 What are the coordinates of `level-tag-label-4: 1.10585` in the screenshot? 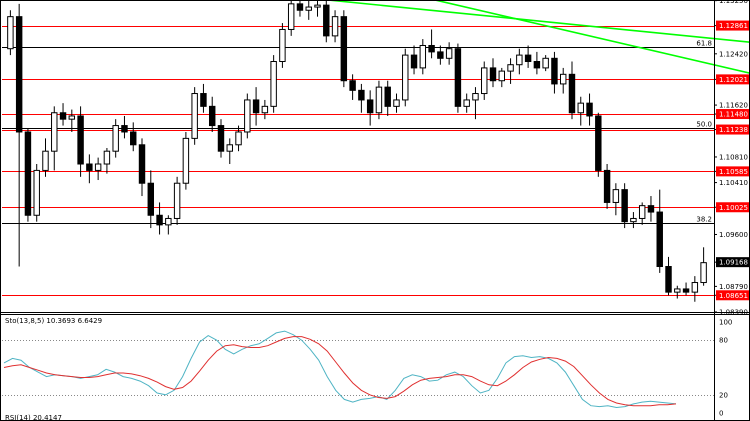 It's located at (733, 172).